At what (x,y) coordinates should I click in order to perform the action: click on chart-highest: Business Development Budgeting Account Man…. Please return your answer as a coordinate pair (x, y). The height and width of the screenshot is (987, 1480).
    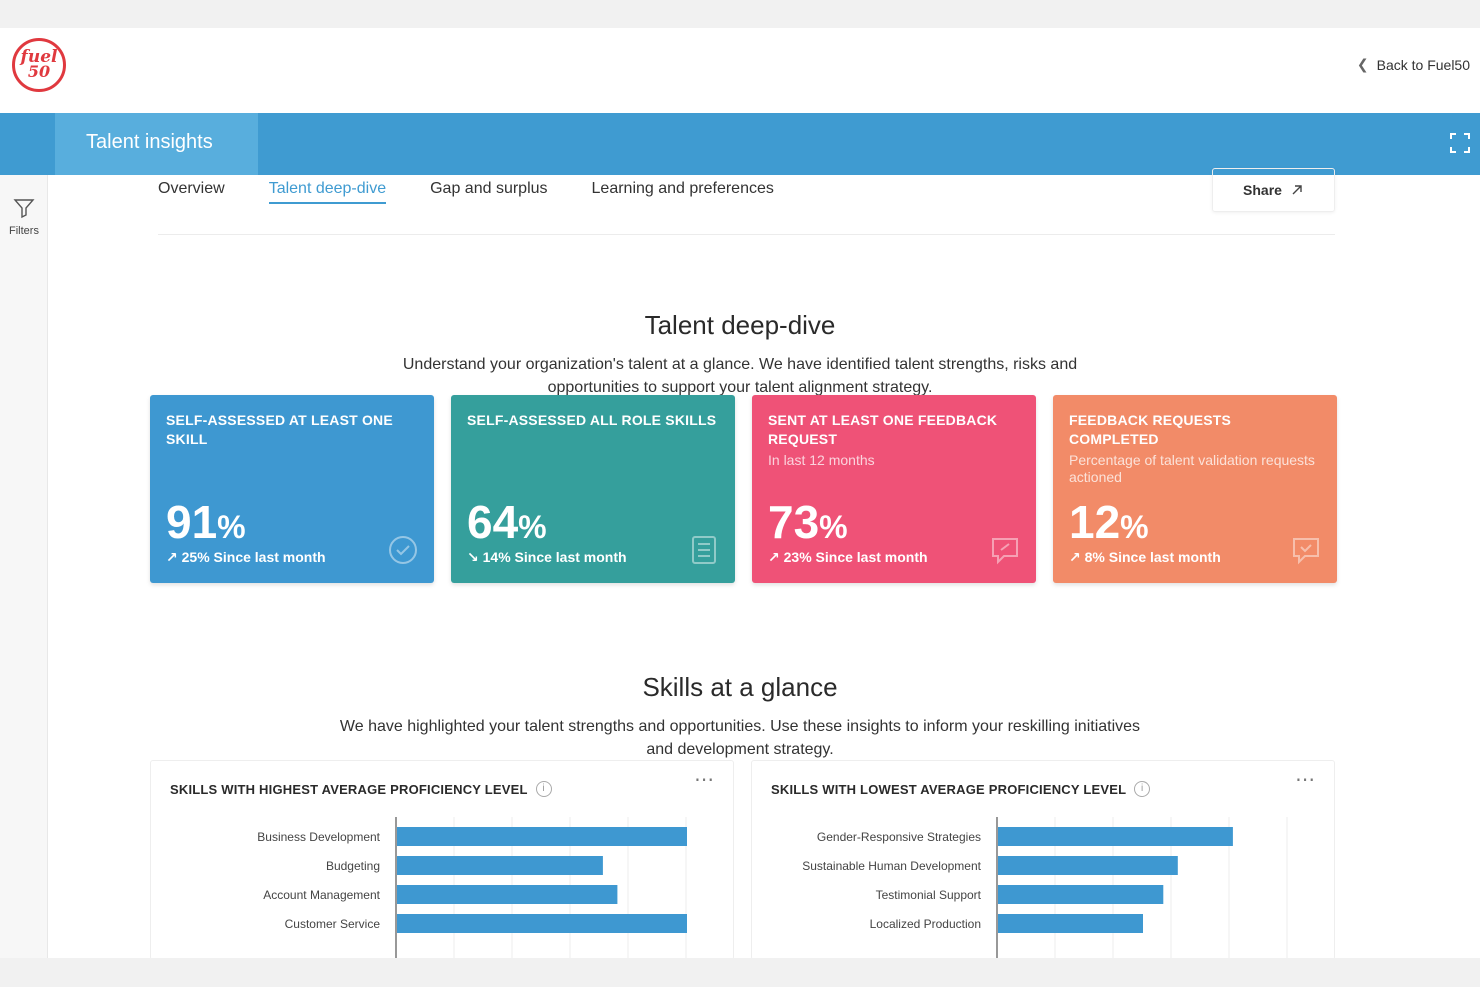
    Looking at the image, I should click on (472, 889).